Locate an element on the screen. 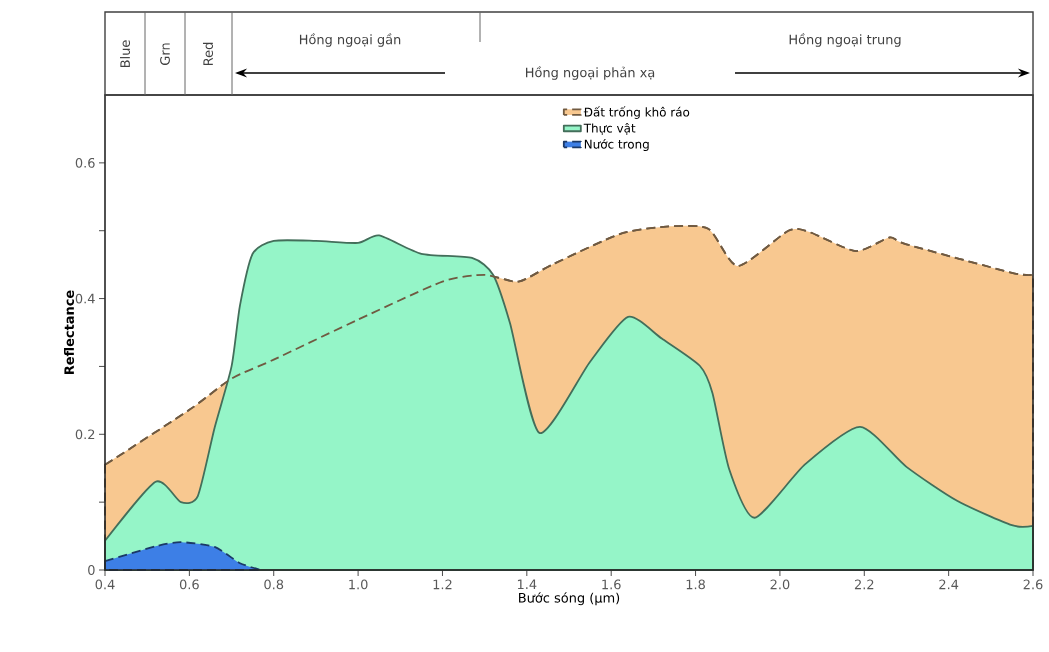  text: Red is located at coordinates (208, 54).